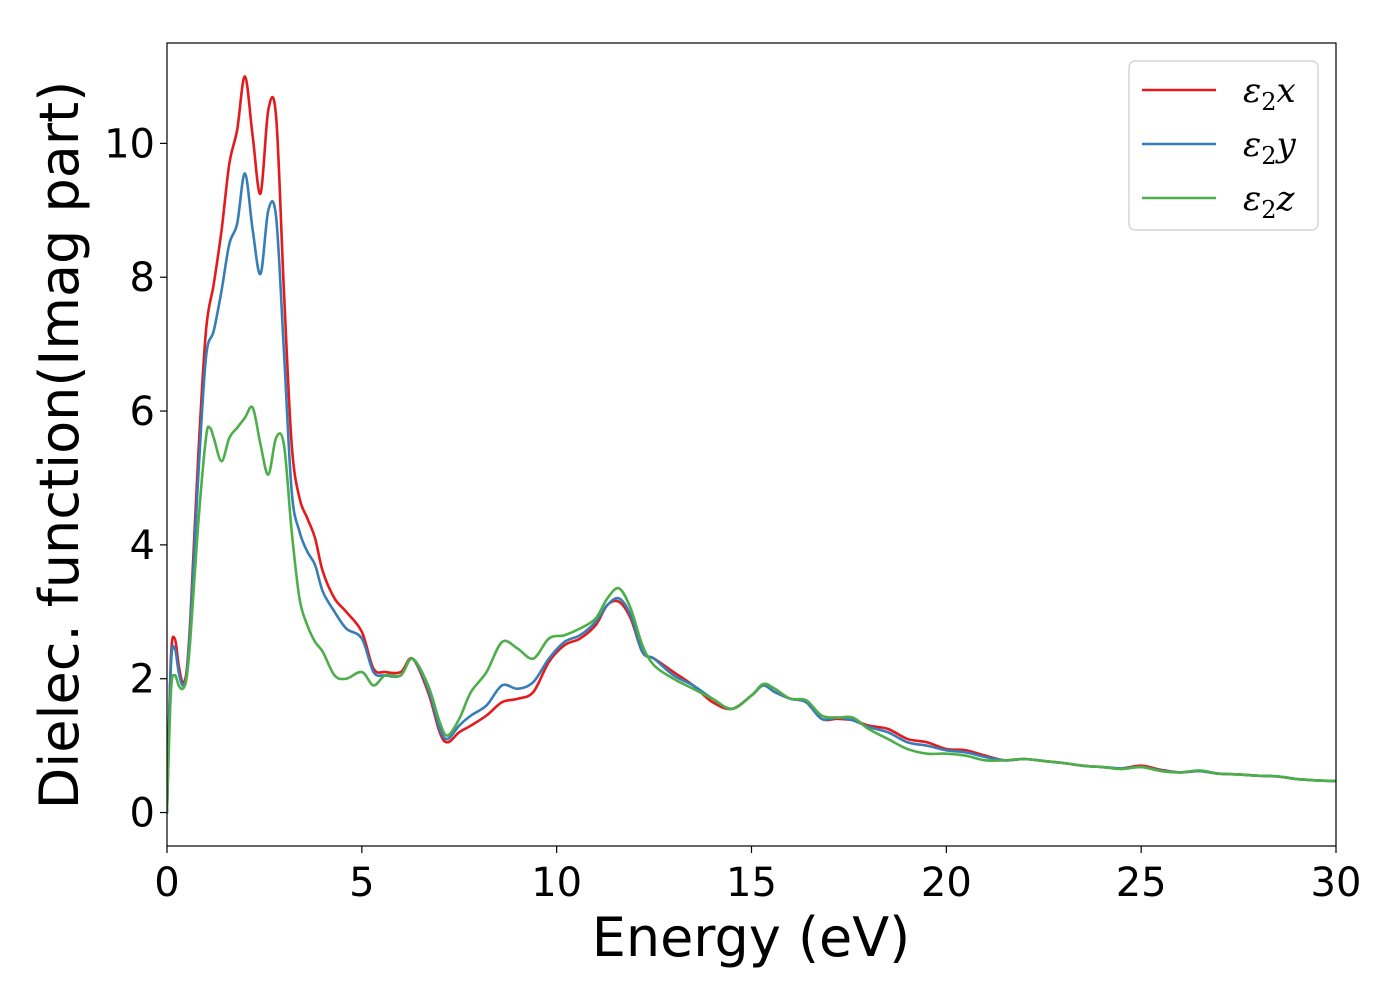 This screenshot has height=1000, width=1400. I want to click on y-axis-label: Dielec. function(Imag part), so click(59, 445).